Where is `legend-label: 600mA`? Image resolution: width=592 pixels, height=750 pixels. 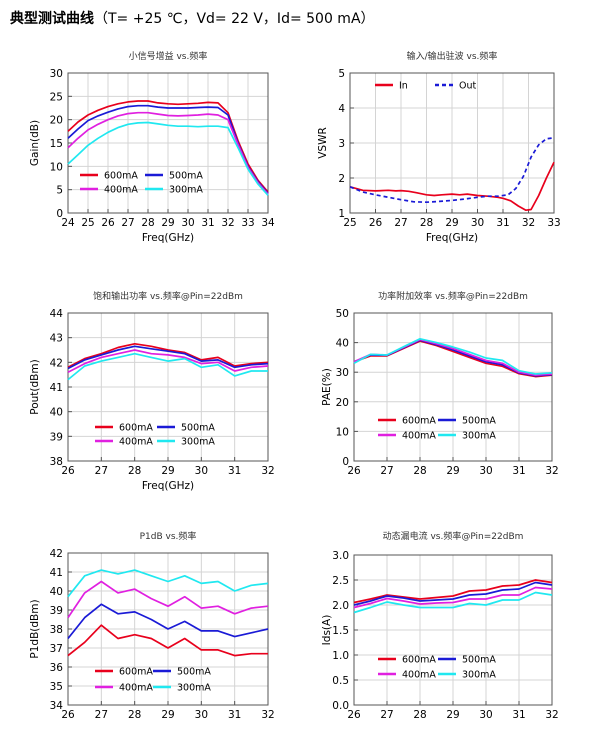
legend-label: 600mA is located at coordinates (121, 176).